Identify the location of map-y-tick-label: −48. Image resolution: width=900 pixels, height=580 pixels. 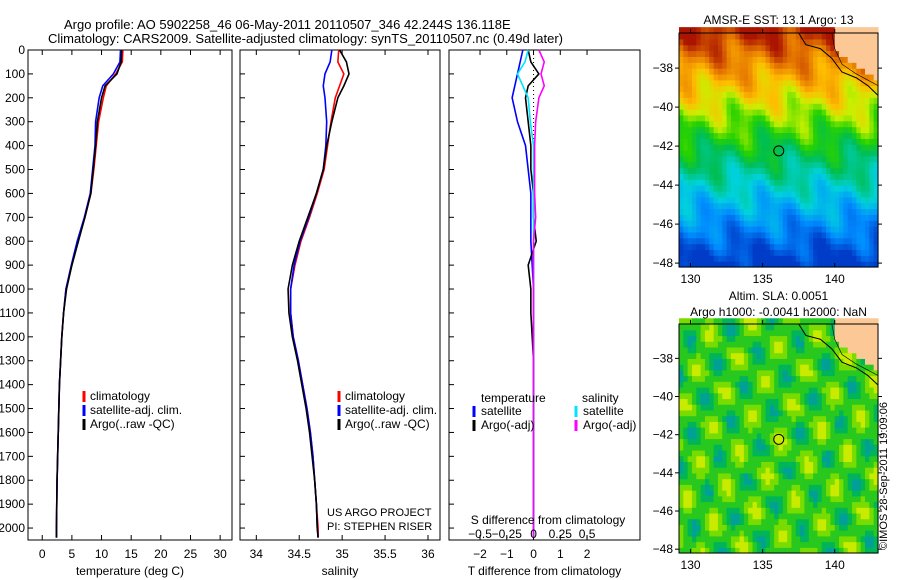
(663, 263).